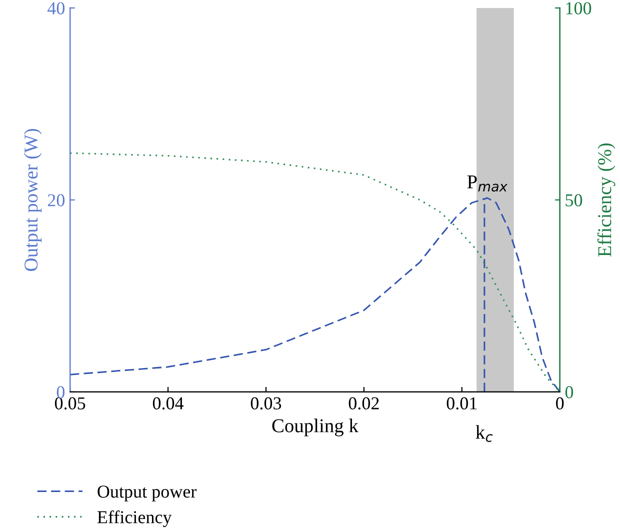  What do you see at coordinates (168, 403) in the screenshot?
I see `x-tick-label: 0.04` at bounding box center [168, 403].